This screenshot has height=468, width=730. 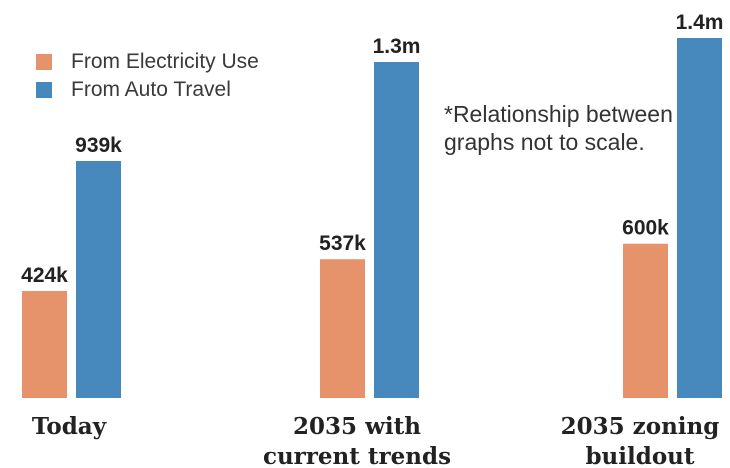 What do you see at coordinates (69, 426) in the screenshot?
I see `category-label-0-line-0: Today` at bounding box center [69, 426].